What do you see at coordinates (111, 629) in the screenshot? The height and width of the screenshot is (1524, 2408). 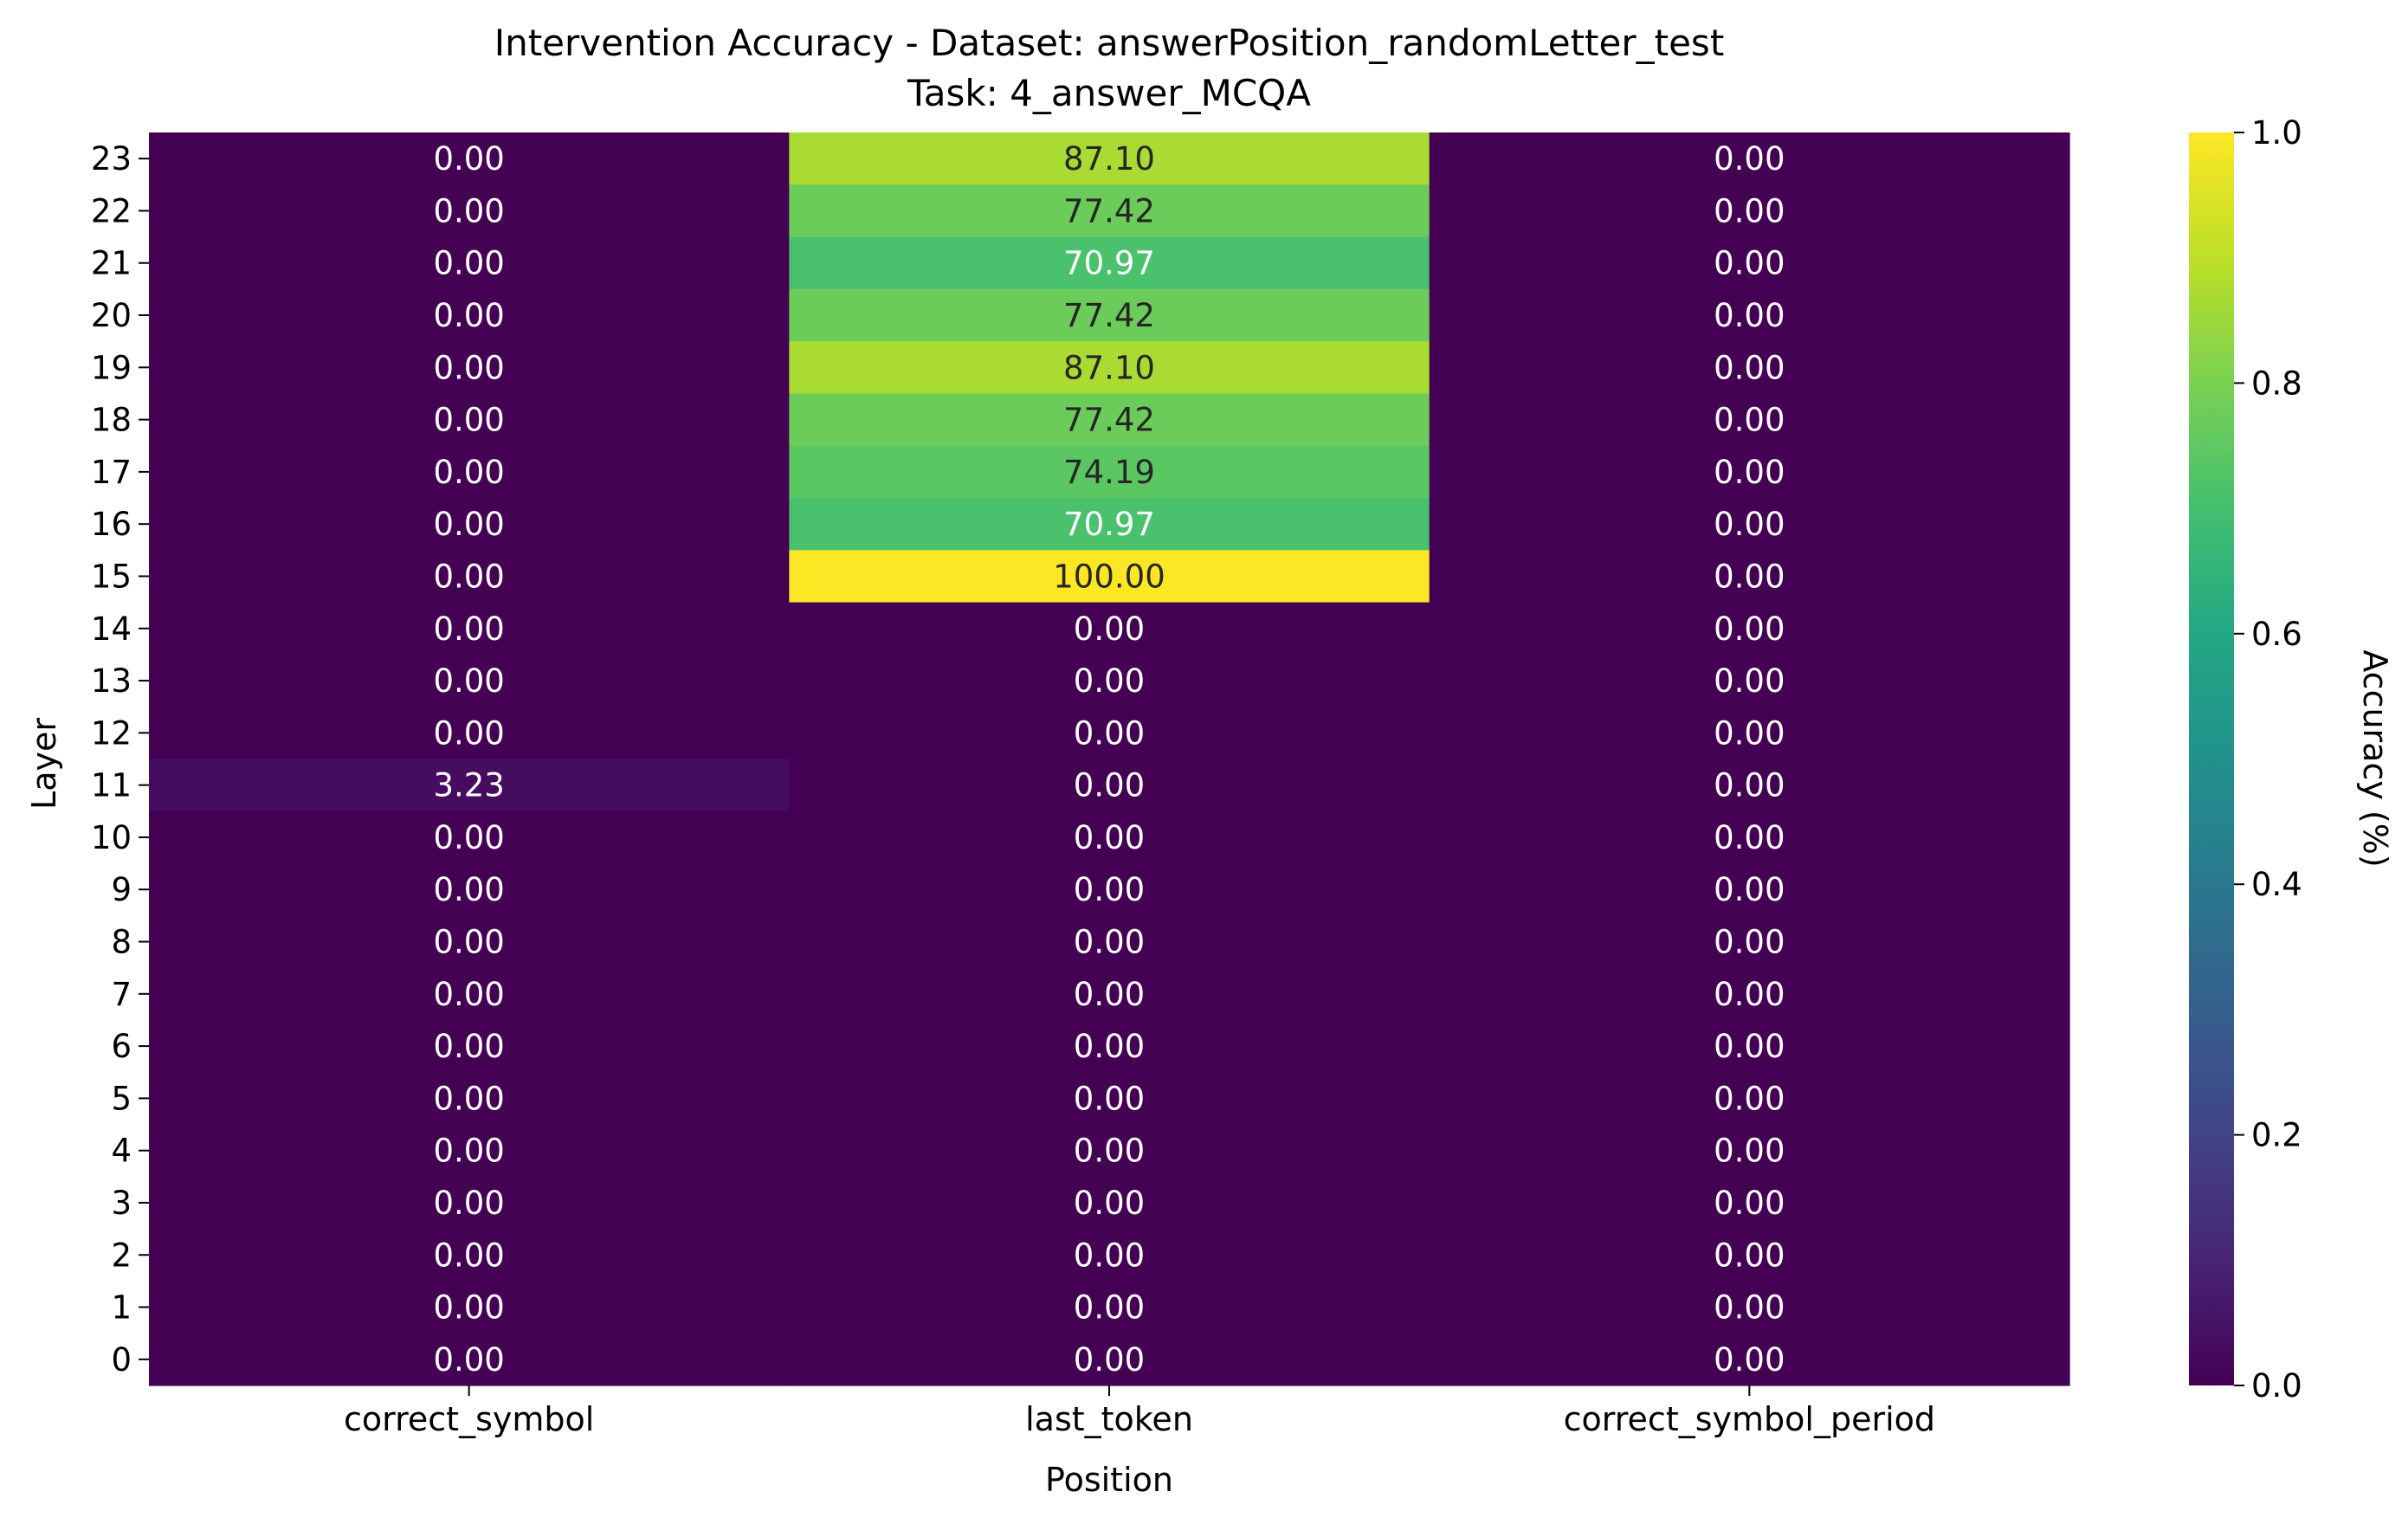 I see `y-tick-label: 14` at bounding box center [111, 629].